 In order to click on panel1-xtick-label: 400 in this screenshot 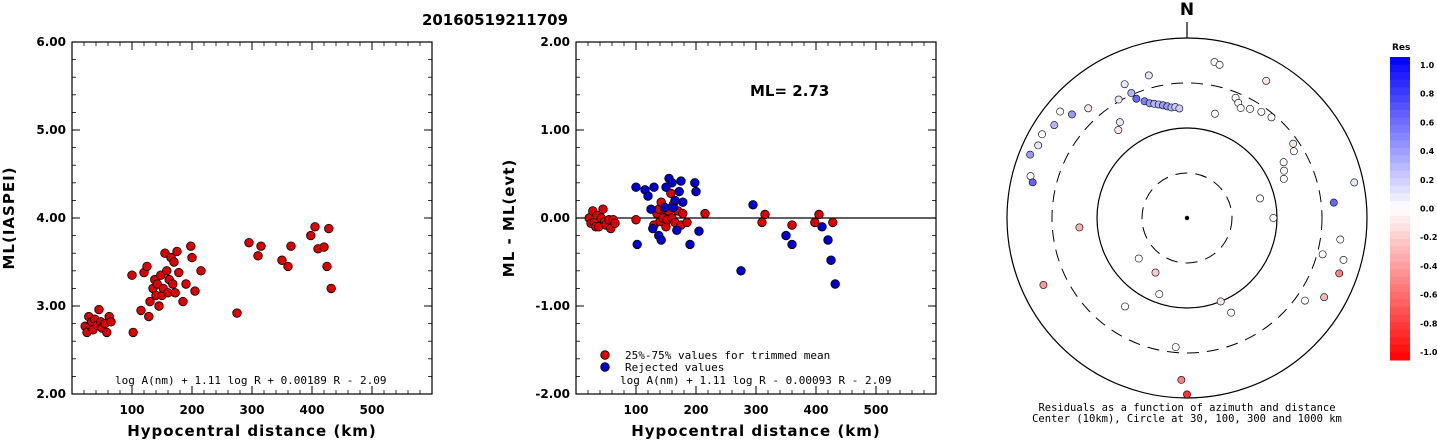, I will do `click(311, 410)`.